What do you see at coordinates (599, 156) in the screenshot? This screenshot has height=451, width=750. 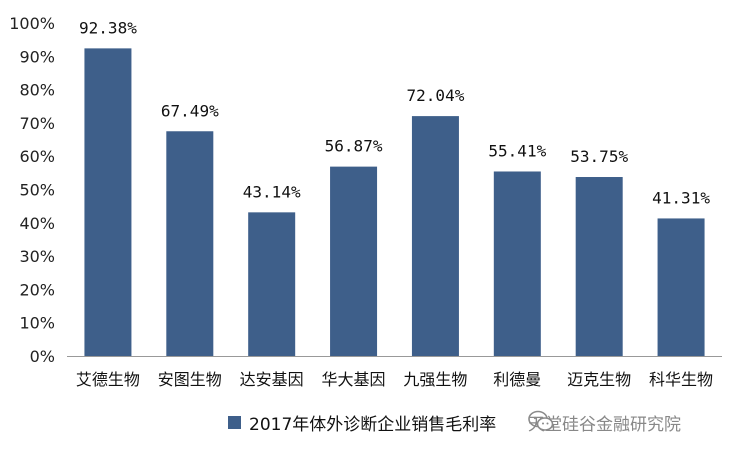 I see `data-label: 53.75%` at bounding box center [599, 156].